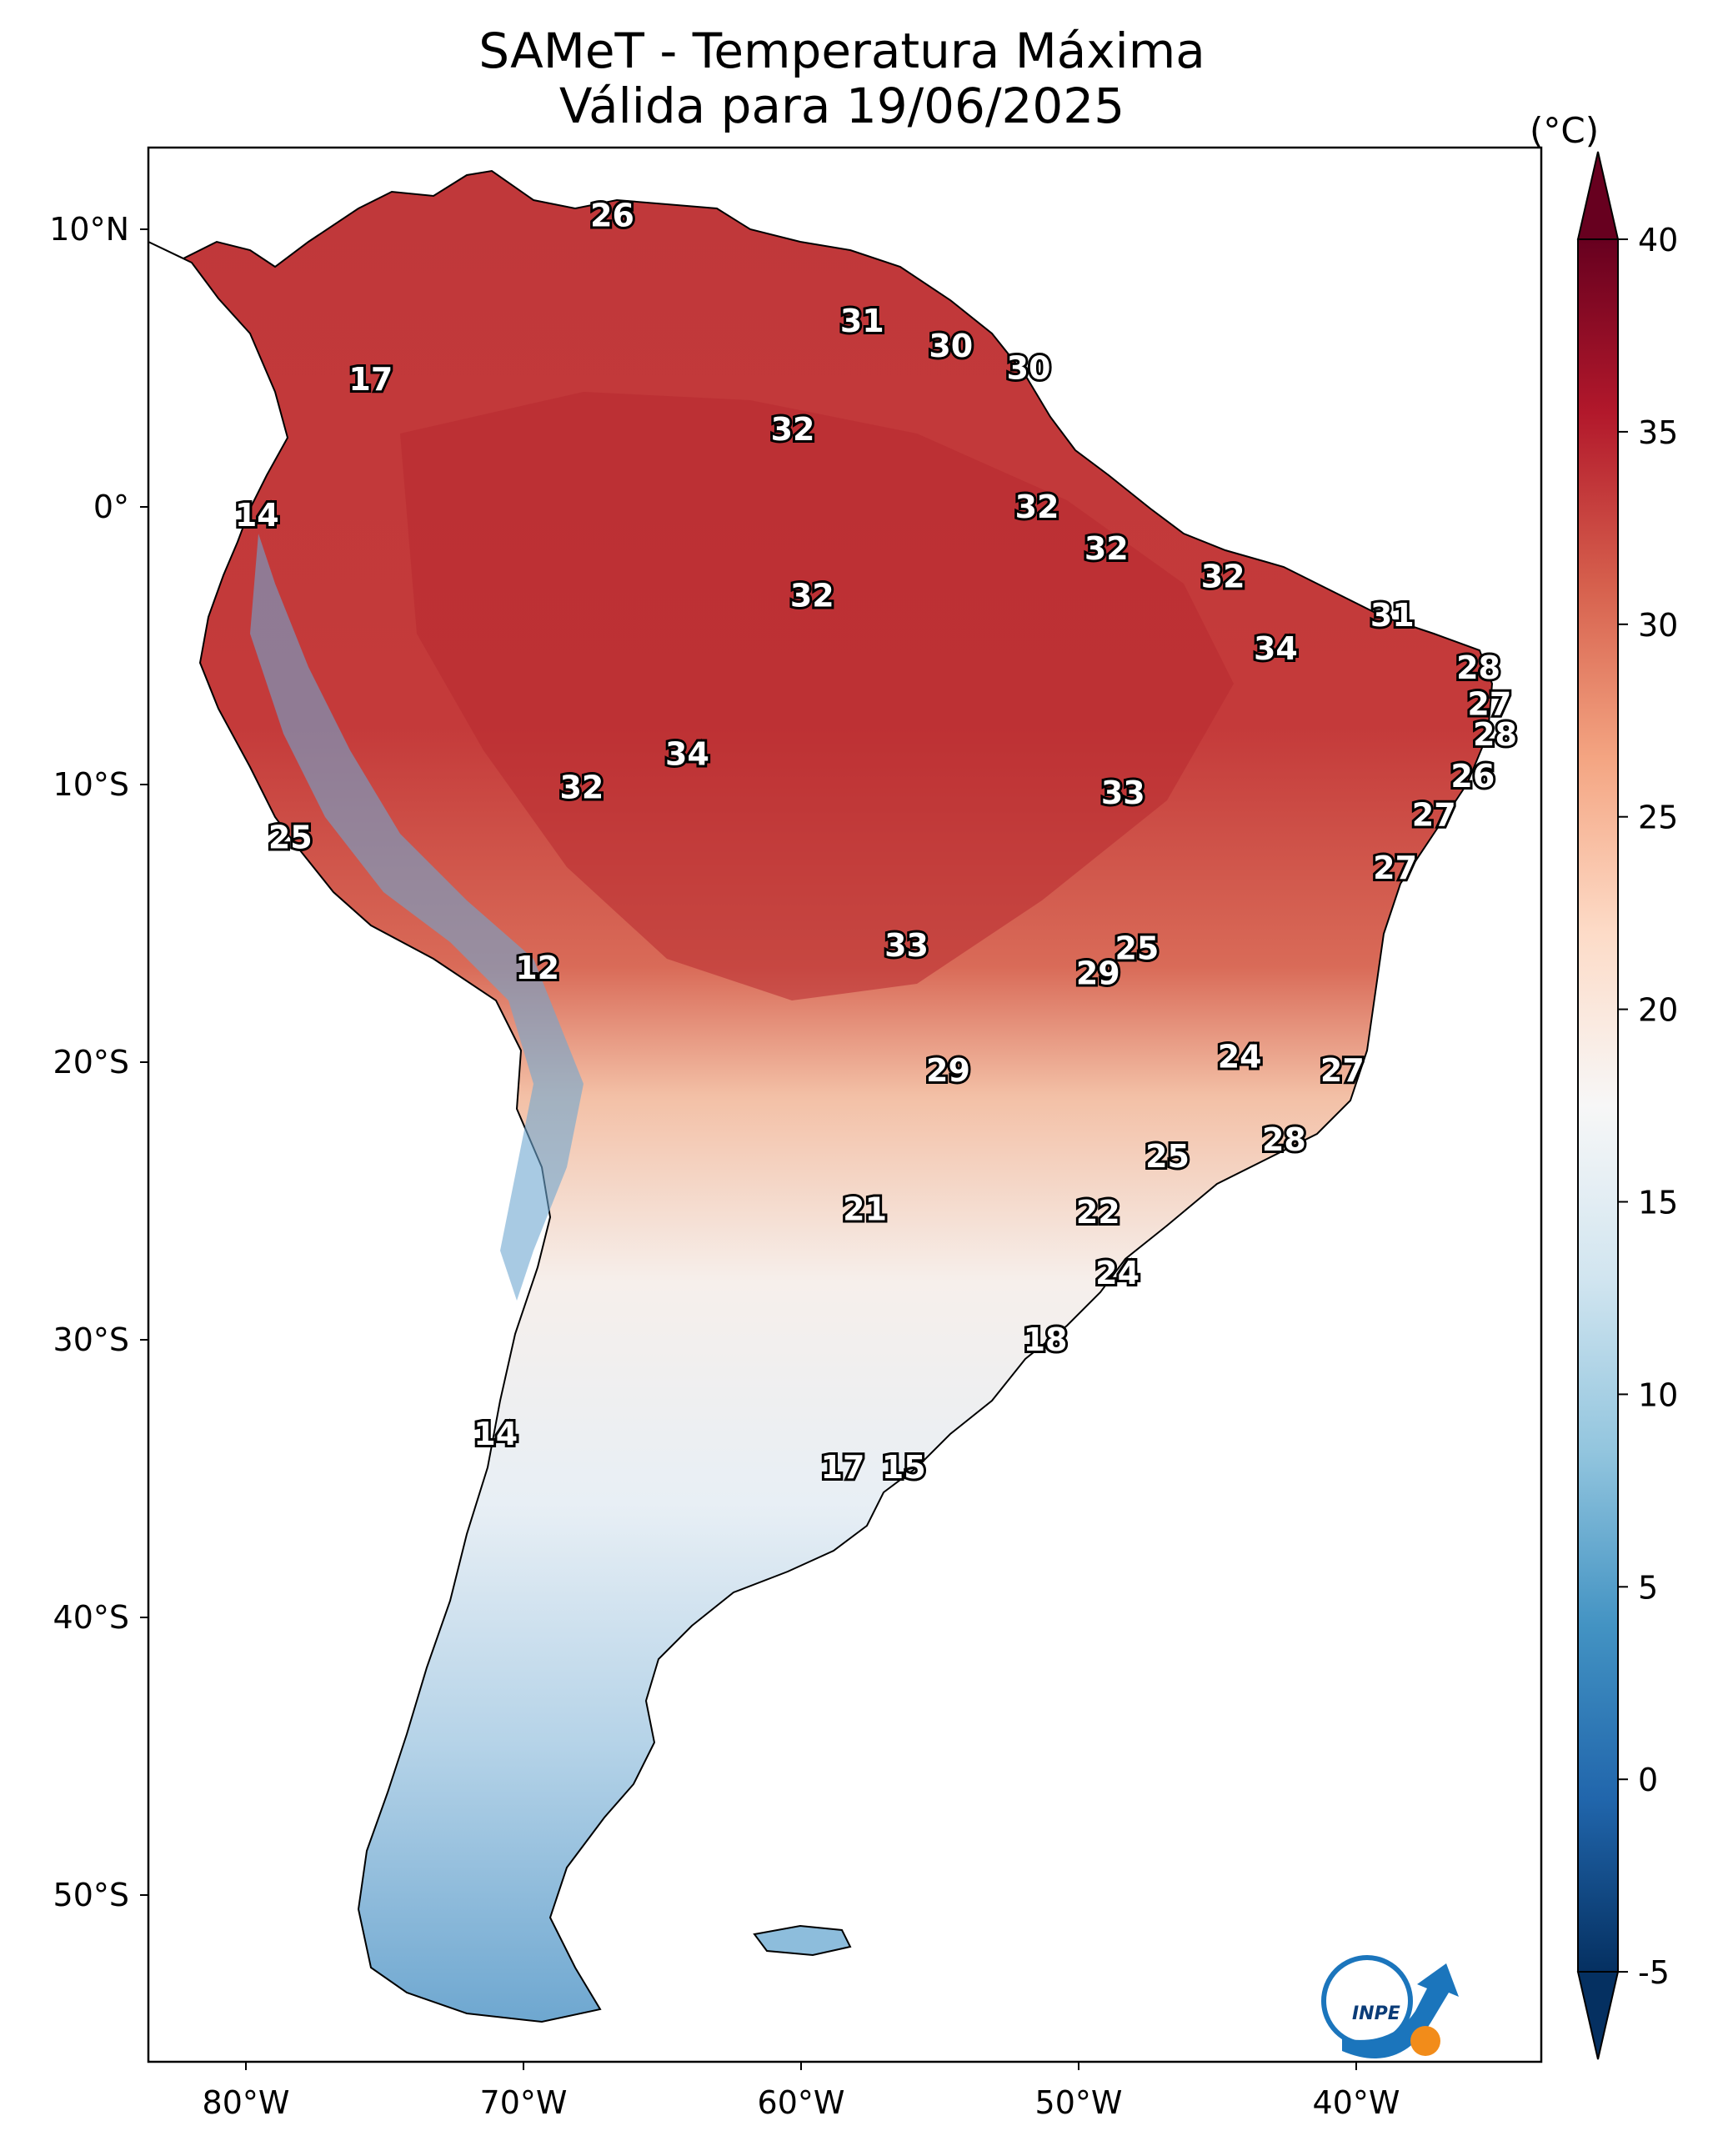  I want to click on y-tick-label: 10°S, so click(91, 784).